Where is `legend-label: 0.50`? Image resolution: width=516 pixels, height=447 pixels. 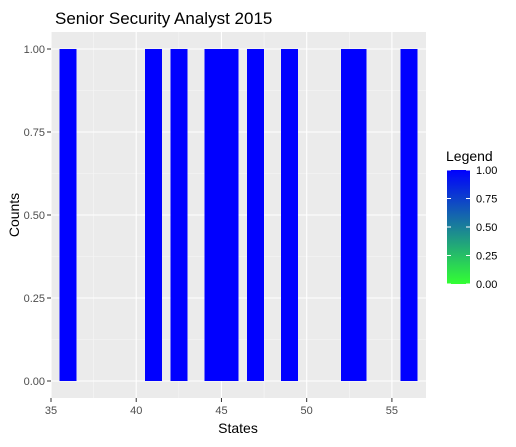
legend-label: 0.50 is located at coordinates (486, 228).